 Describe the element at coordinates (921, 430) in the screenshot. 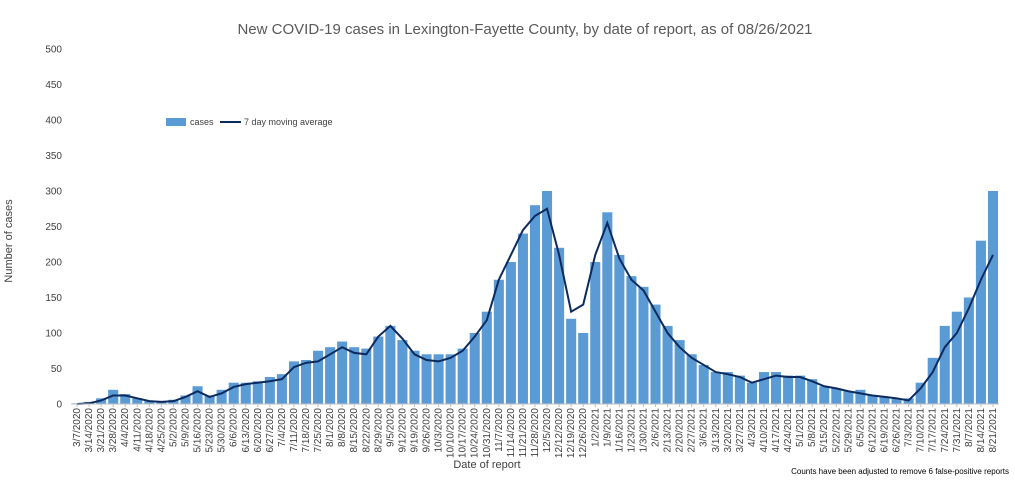

I see `x-tick-label: 7/10/2021` at that location.